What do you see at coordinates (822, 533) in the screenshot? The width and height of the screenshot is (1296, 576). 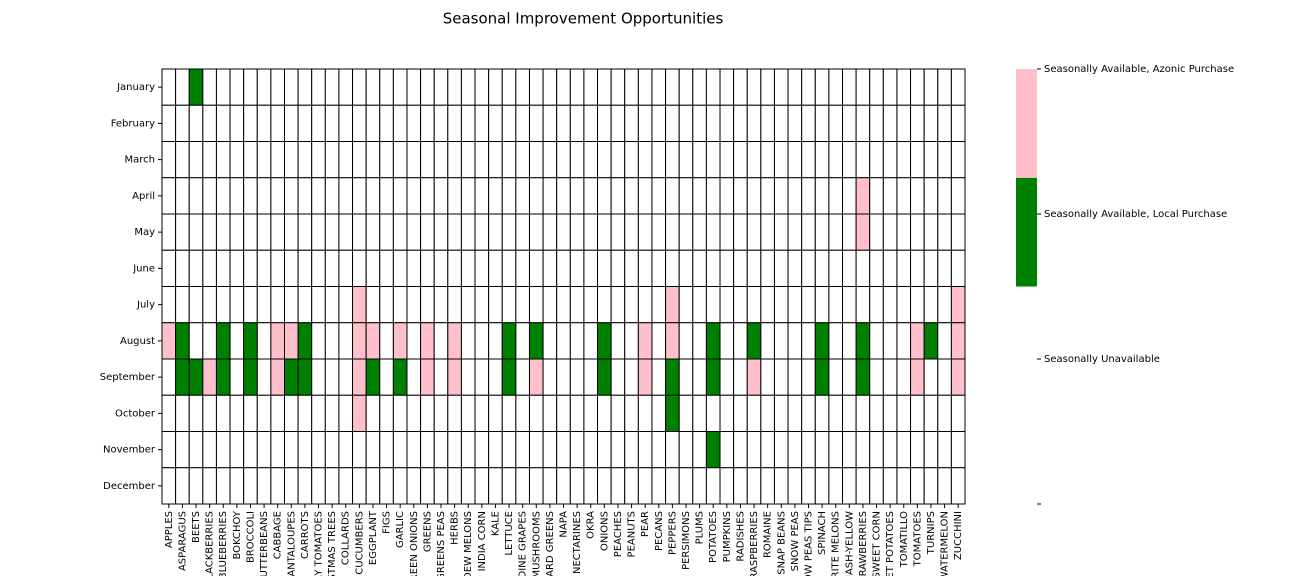 I see `x-tick-label: SPINACH` at bounding box center [822, 533].